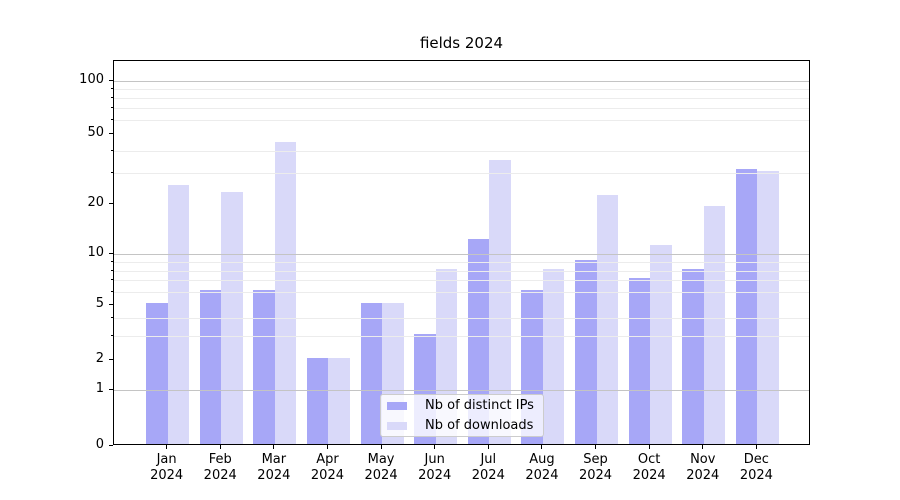  Describe the element at coordinates (99, 358) in the screenshot. I see `y-tick-label: 2` at that location.